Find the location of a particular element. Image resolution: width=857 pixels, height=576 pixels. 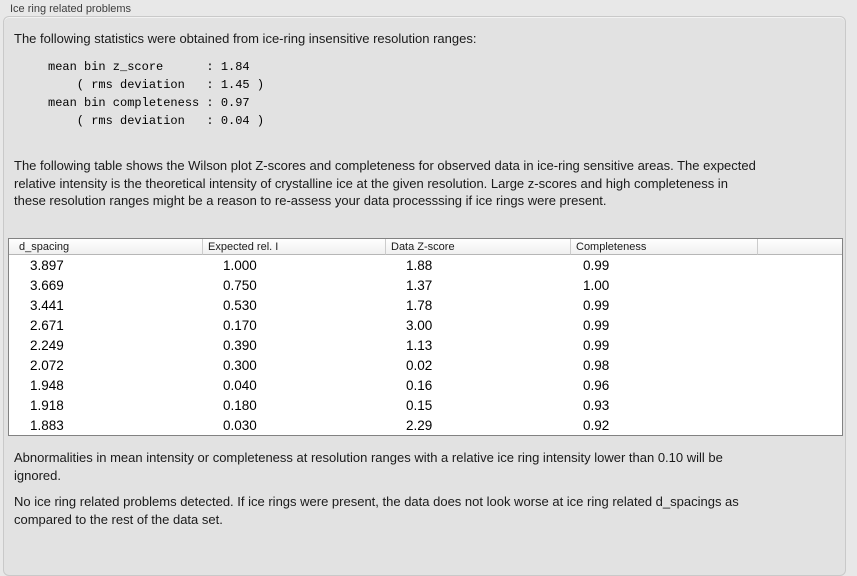

cell-expected-rel-i: 0.750 is located at coordinates (240, 285).